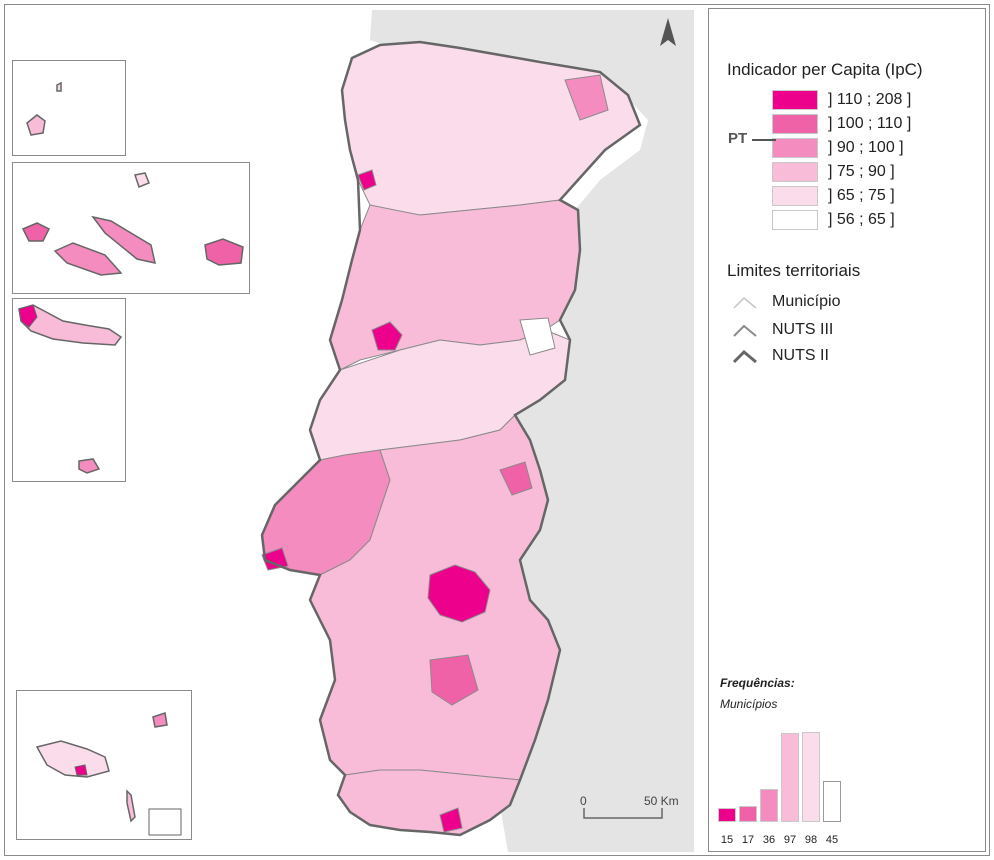 This screenshot has width=994, height=860. I want to click on municipality-white-east, so click(537, 336).